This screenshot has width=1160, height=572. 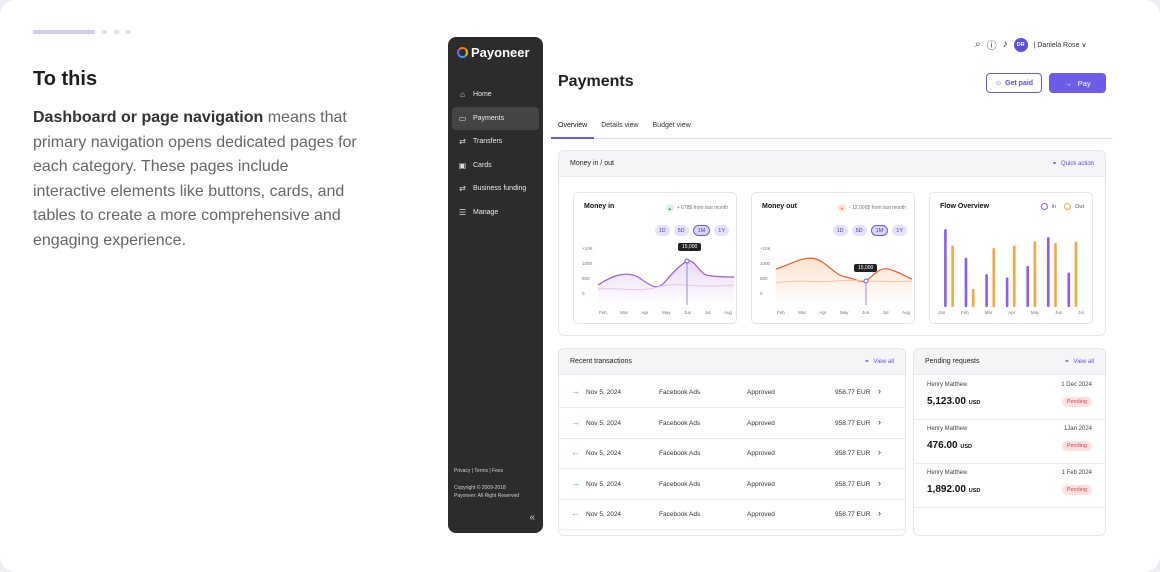 What do you see at coordinates (495, 189) in the screenshot?
I see `sidebar-item-business-funding: ⇄ Business funding` at bounding box center [495, 189].